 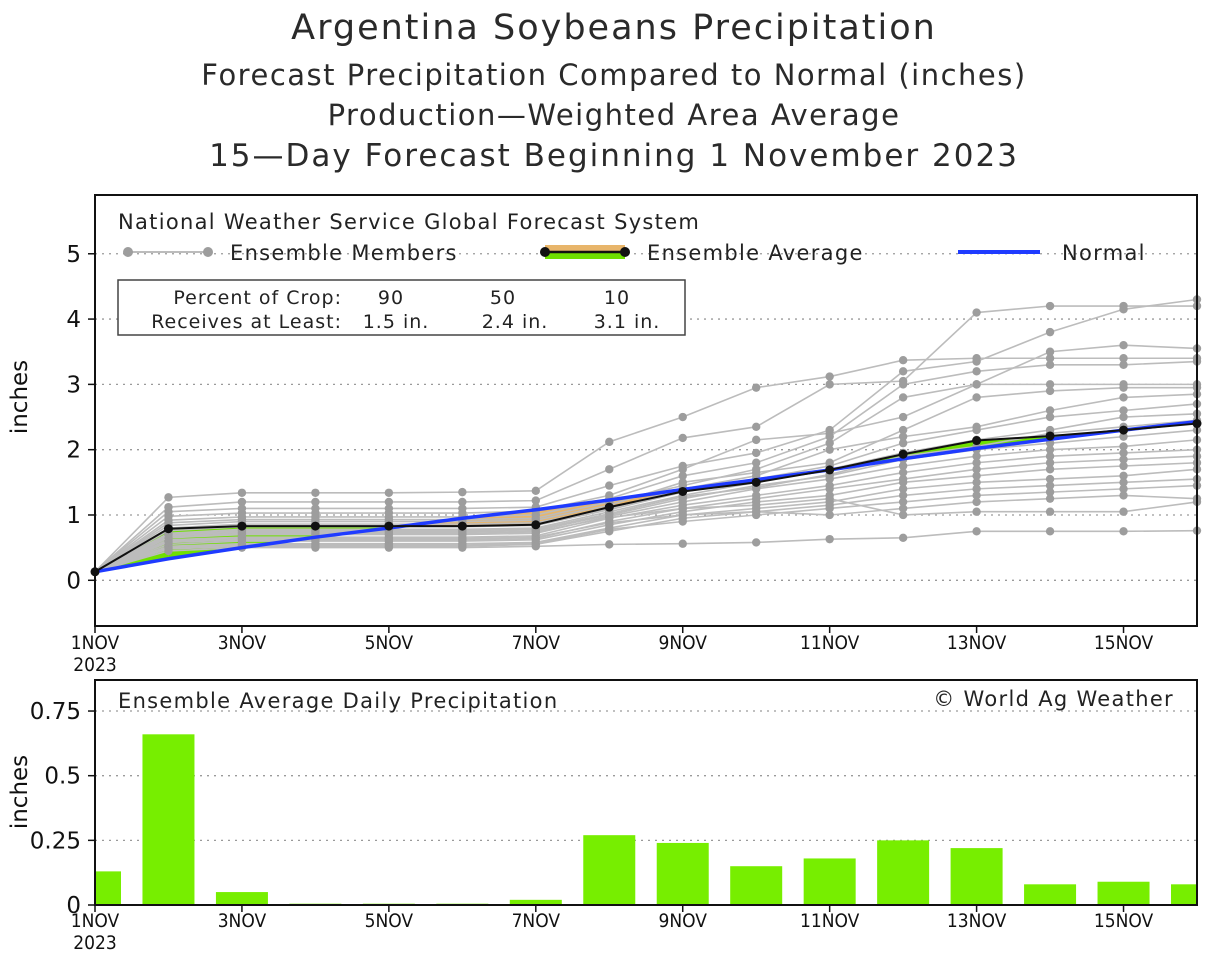 What do you see at coordinates (682, 643) in the screenshot?
I see `top-xtick-label: 9NOV` at bounding box center [682, 643].